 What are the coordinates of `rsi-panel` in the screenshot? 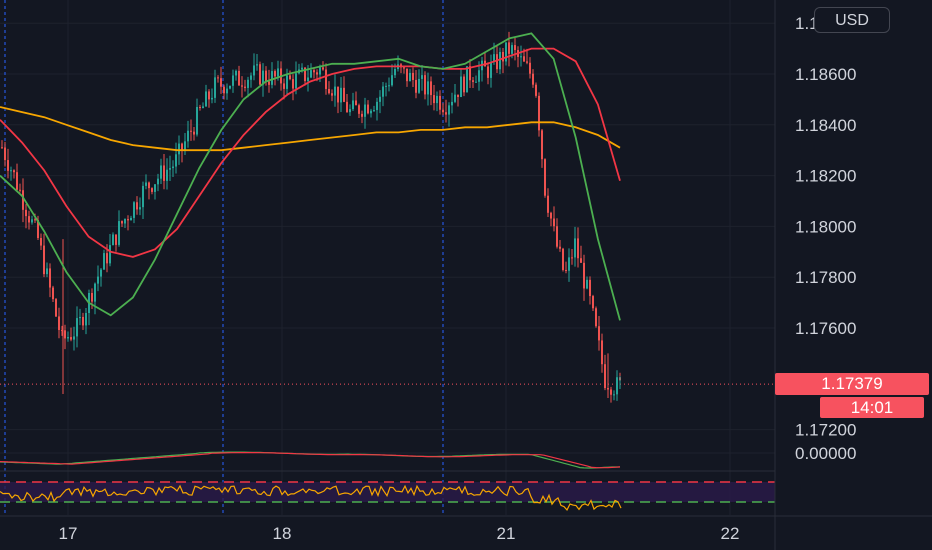 It's located at (387, 496).